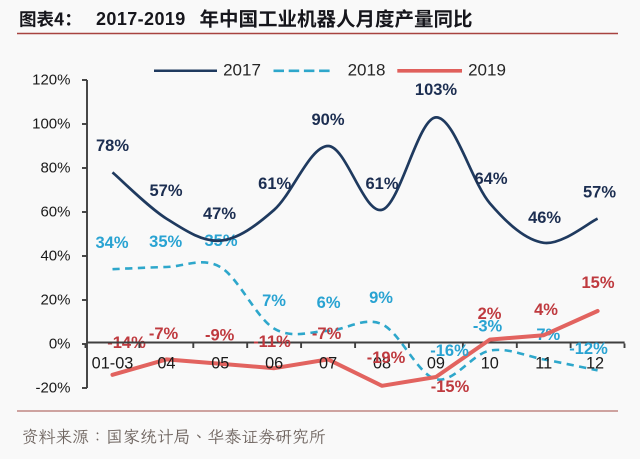 This screenshot has height=459, width=640. I want to click on svg-text: 103%, so click(436, 90).